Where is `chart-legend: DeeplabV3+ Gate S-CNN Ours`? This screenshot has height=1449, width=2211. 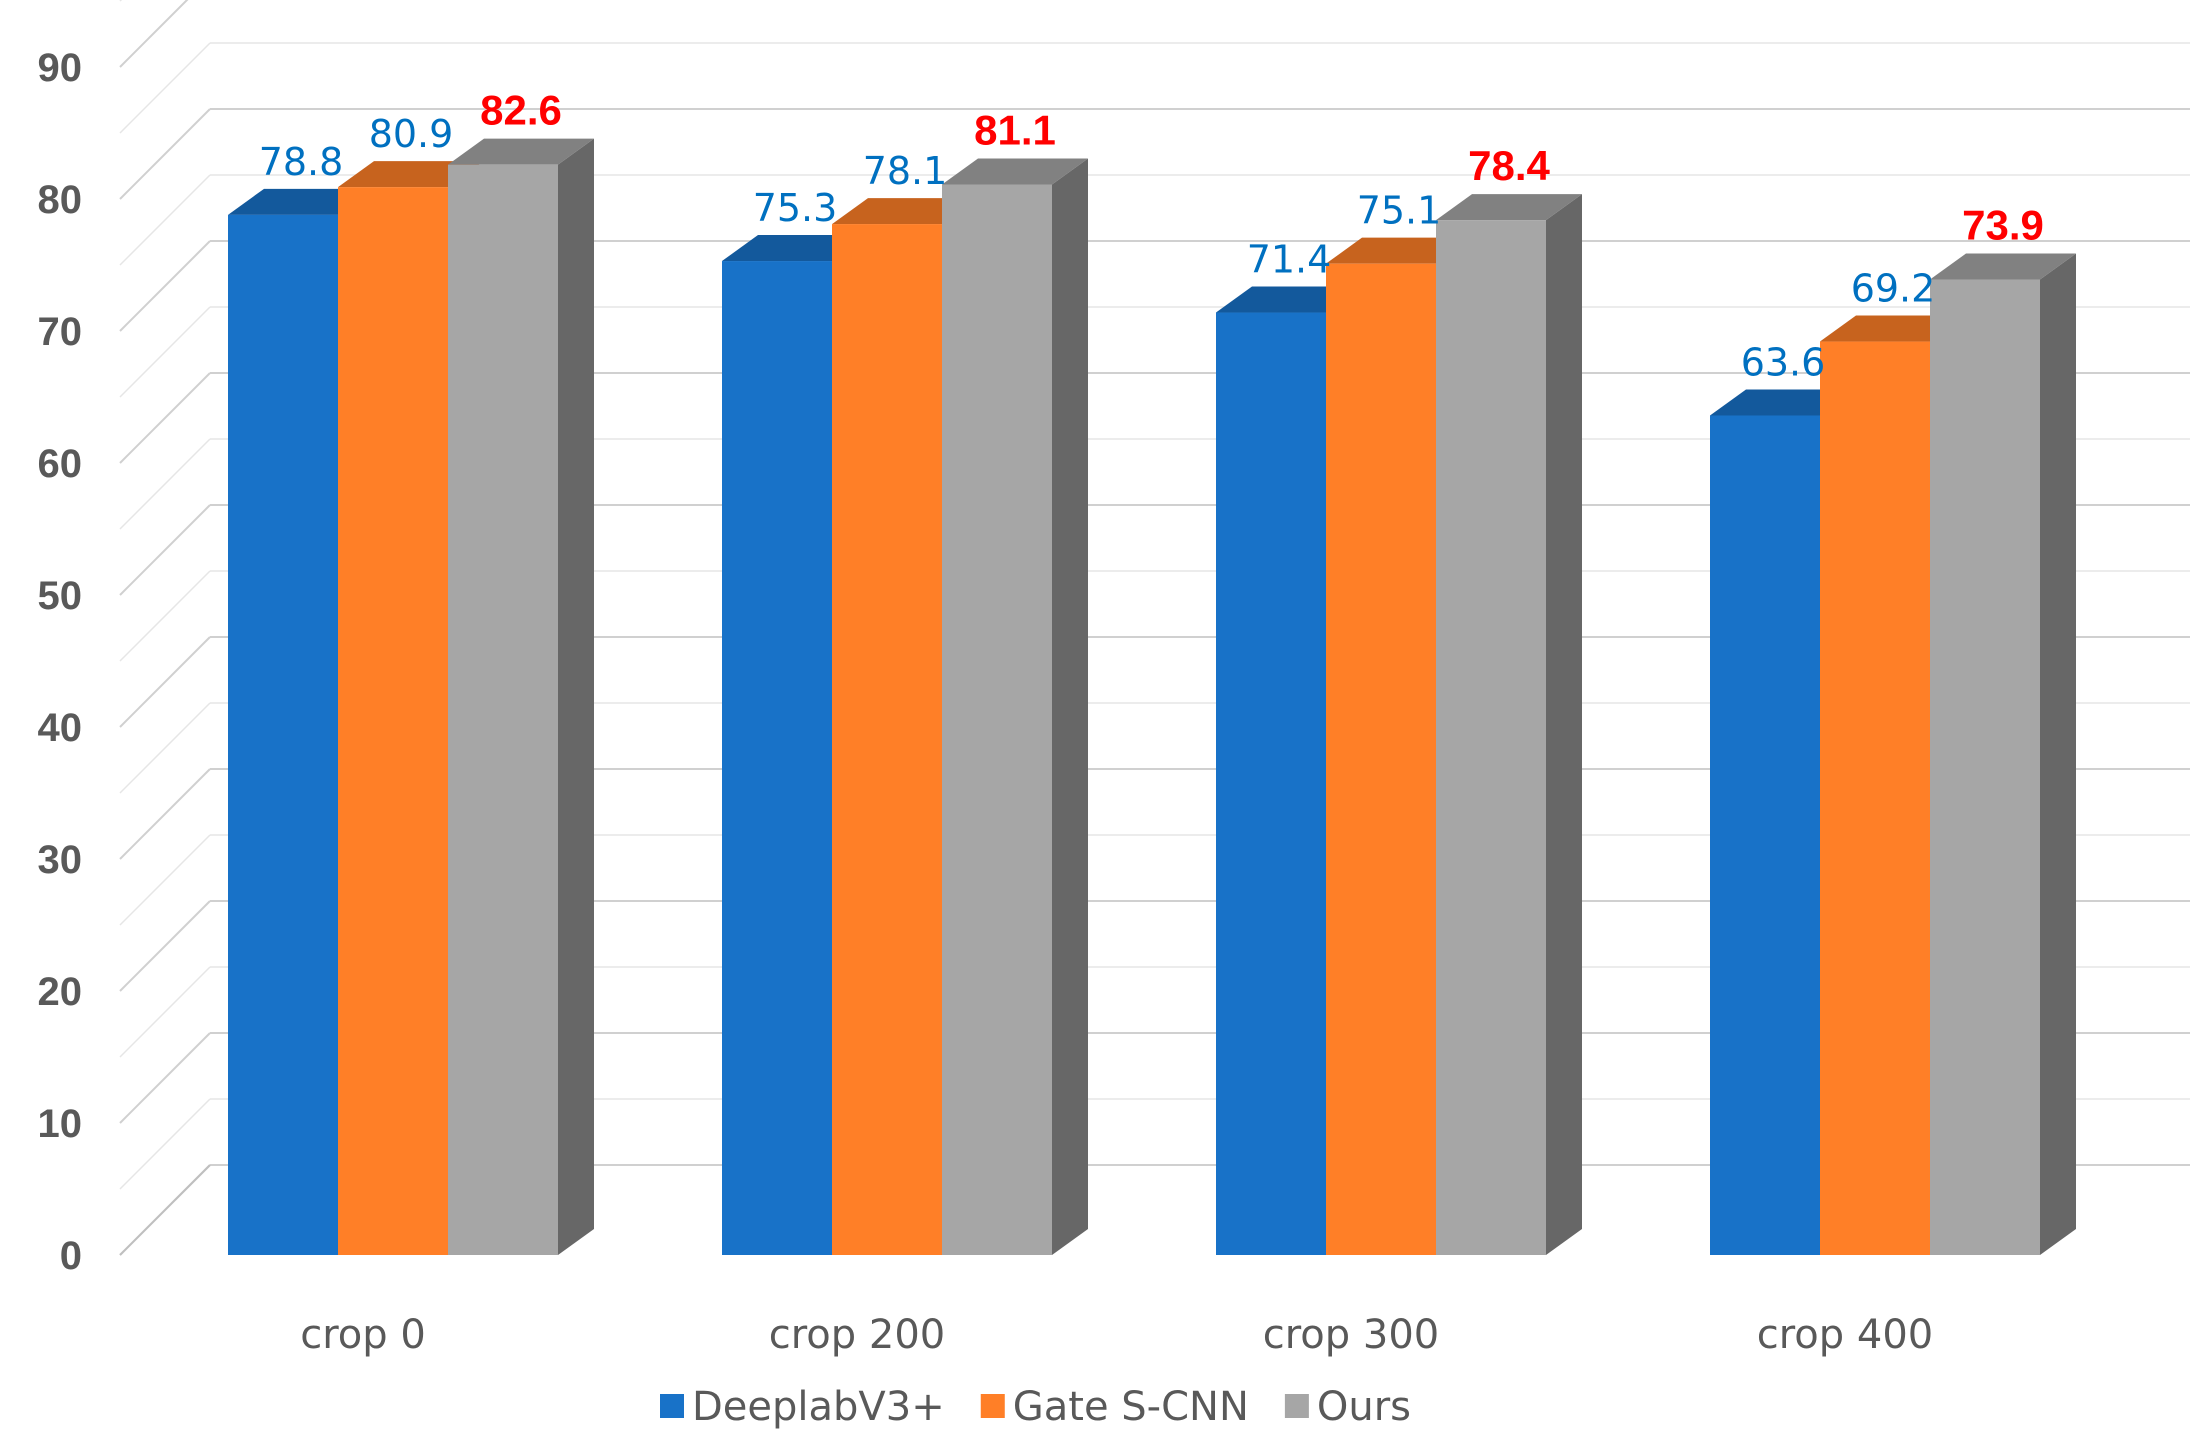 chart-legend: DeeplabV3+ Gate S-CNN Ours is located at coordinates (1035, 1407).